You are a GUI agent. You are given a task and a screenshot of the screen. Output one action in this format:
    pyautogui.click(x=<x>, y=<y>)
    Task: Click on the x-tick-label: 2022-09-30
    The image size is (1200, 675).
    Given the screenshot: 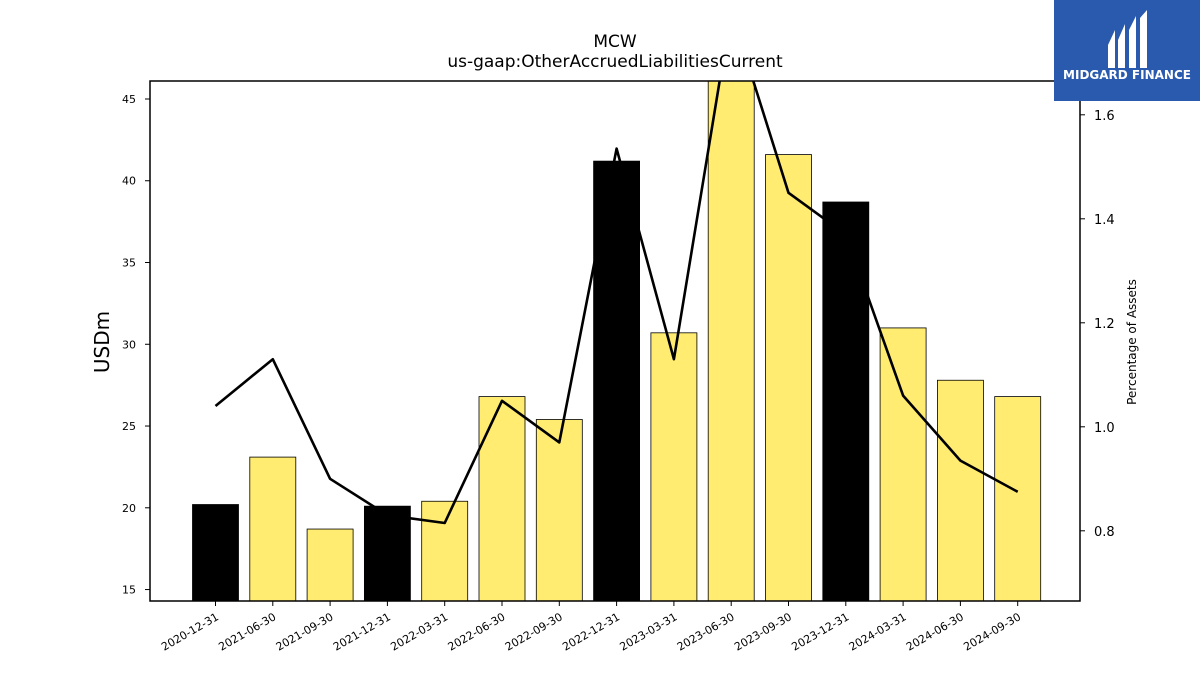 What is the action you would take?
    pyautogui.click(x=534, y=631)
    